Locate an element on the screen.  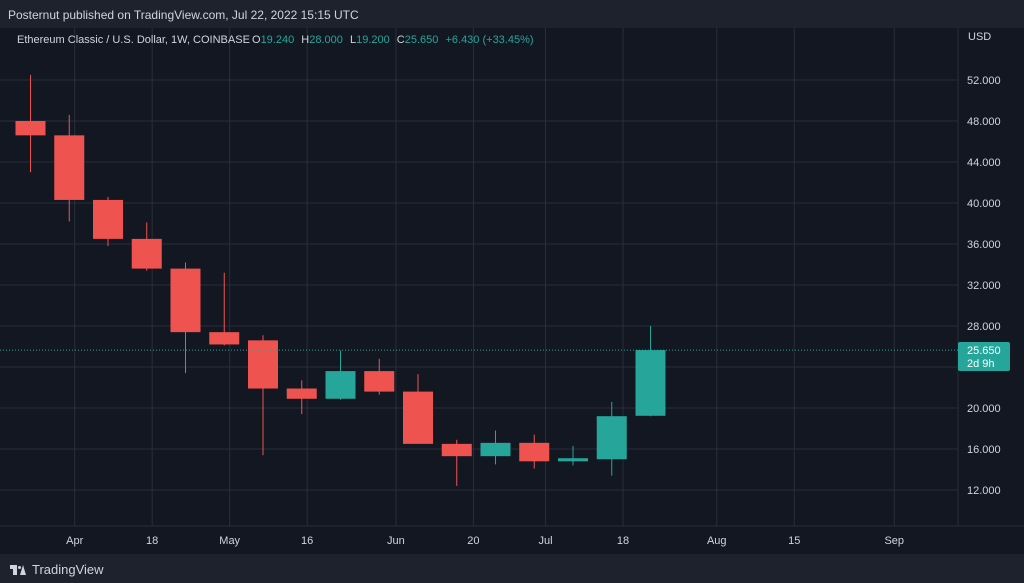
last-price-value: 25.650 is located at coordinates (984, 351).